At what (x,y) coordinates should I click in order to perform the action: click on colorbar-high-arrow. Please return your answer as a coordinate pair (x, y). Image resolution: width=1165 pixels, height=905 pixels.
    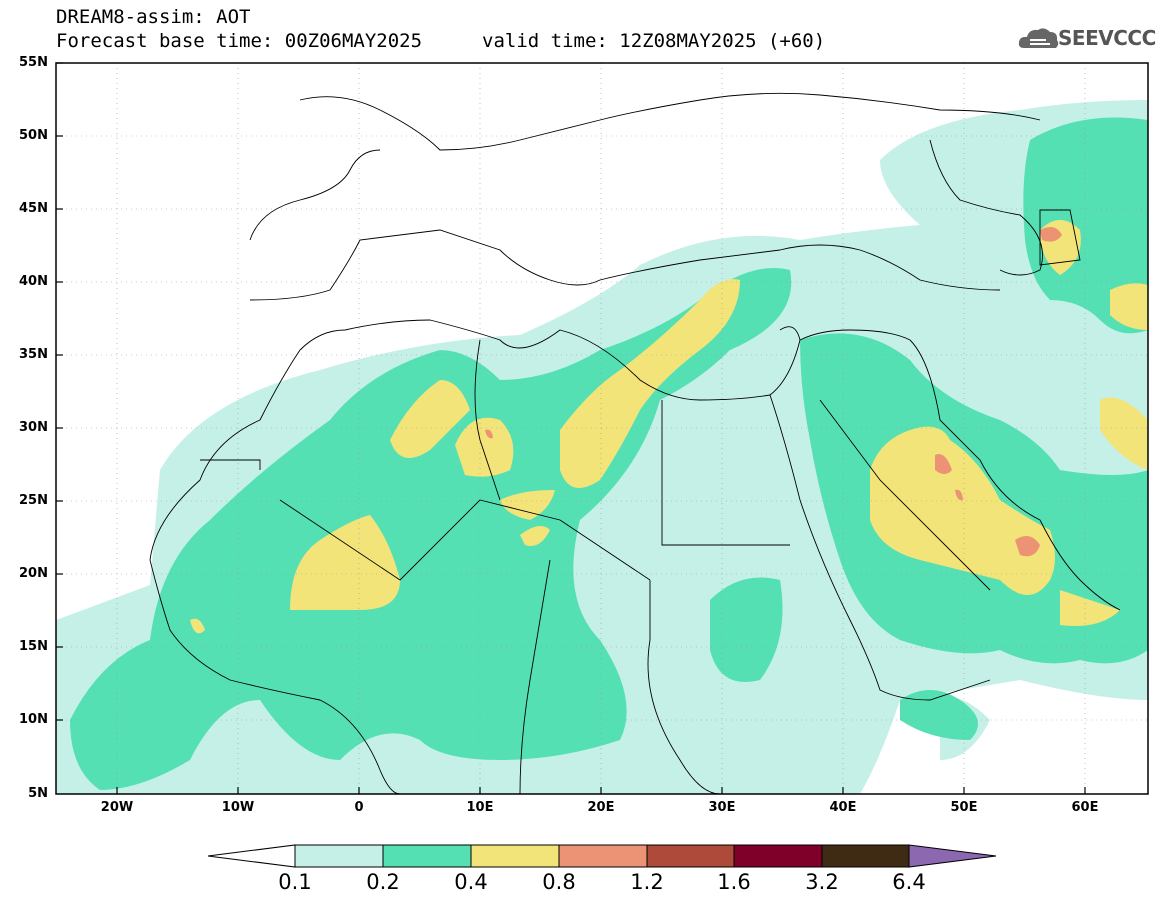
    Looking at the image, I should click on (952, 856).